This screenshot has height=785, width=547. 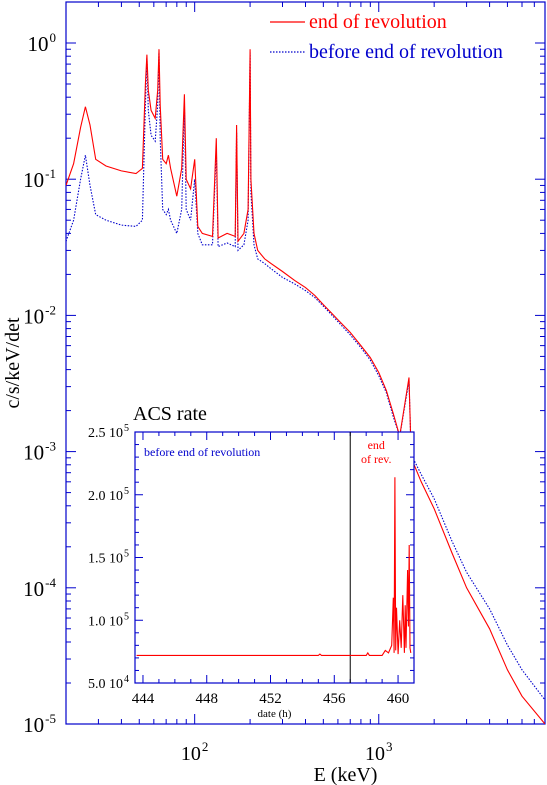 What do you see at coordinates (13, 363) in the screenshot?
I see `y-axis-label: c/s/keV/det` at bounding box center [13, 363].